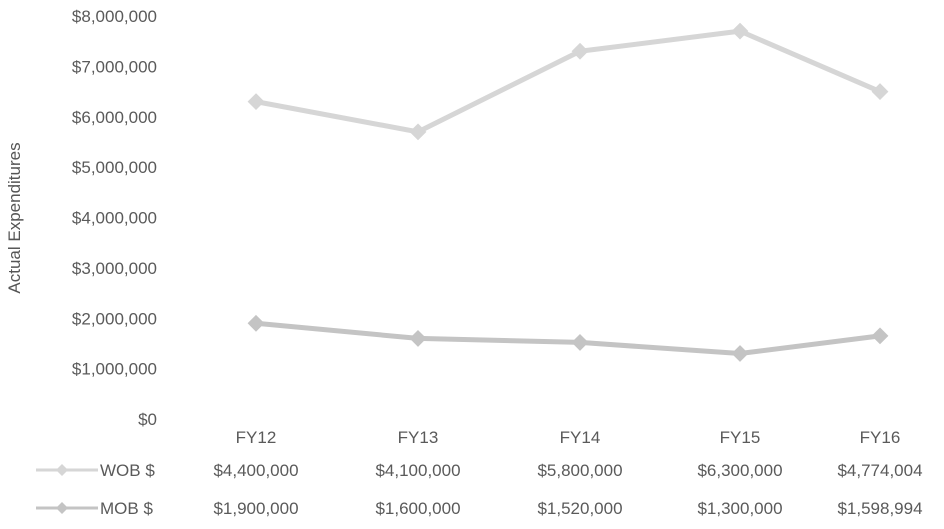 The height and width of the screenshot is (529, 944). What do you see at coordinates (114, 167) in the screenshot?
I see `y-tick-label: $5,000,000` at bounding box center [114, 167].